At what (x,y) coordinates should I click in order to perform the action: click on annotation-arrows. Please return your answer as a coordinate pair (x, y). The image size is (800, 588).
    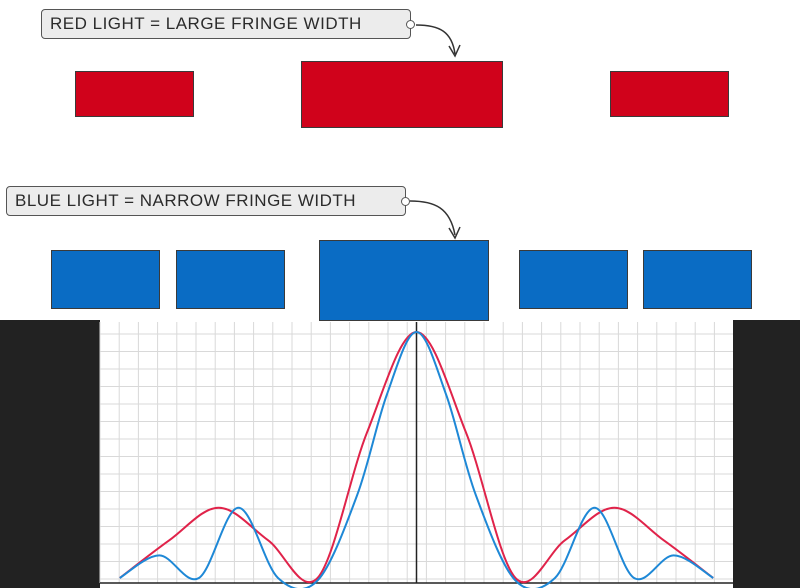
    Looking at the image, I should click on (435, 132).